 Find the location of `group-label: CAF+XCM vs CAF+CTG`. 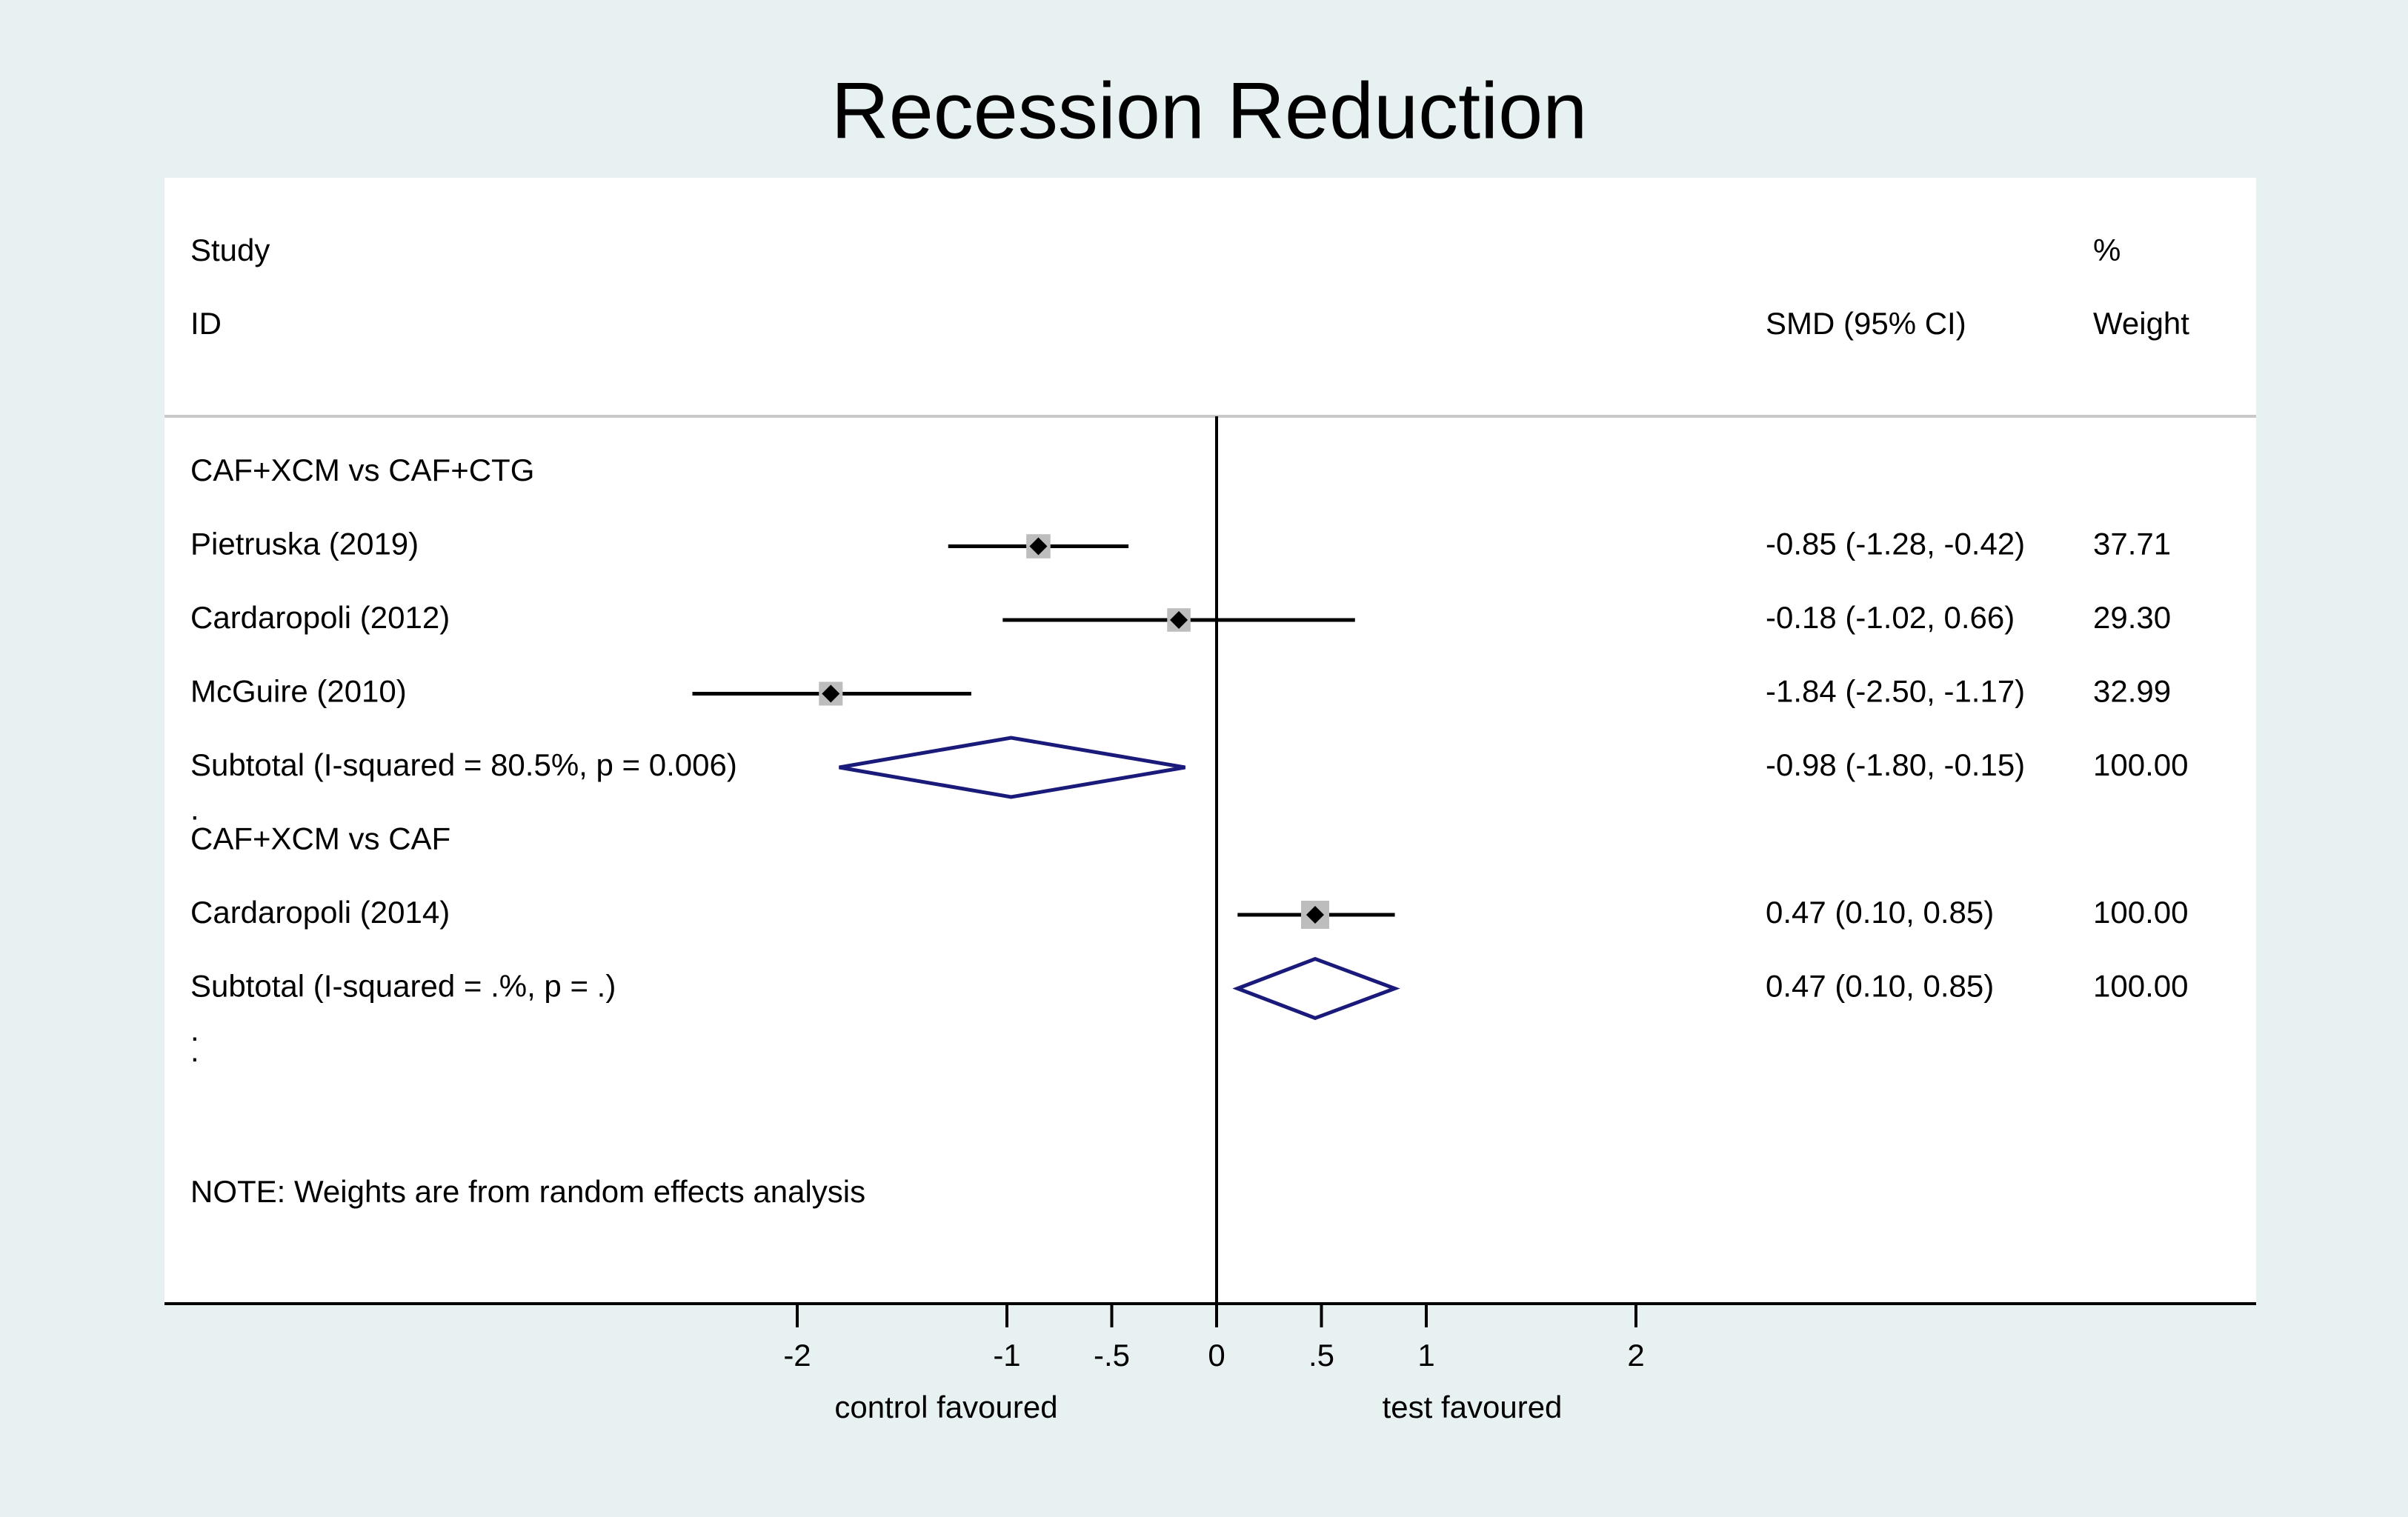

group-label: CAF+XCM vs CAF+CTG is located at coordinates (362, 470).